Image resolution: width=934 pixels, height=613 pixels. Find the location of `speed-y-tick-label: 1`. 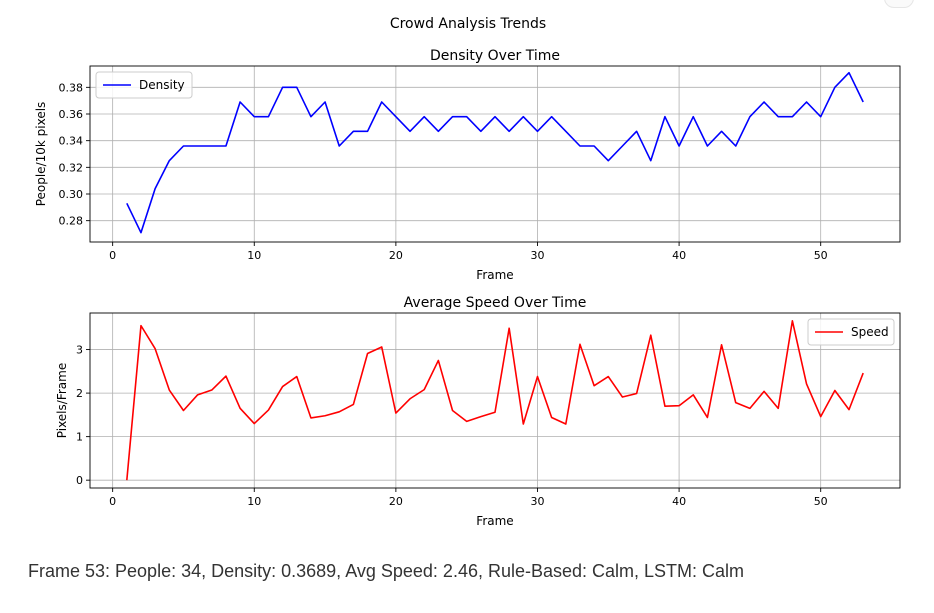

speed-y-tick-label: 1 is located at coordinates (79, 437).